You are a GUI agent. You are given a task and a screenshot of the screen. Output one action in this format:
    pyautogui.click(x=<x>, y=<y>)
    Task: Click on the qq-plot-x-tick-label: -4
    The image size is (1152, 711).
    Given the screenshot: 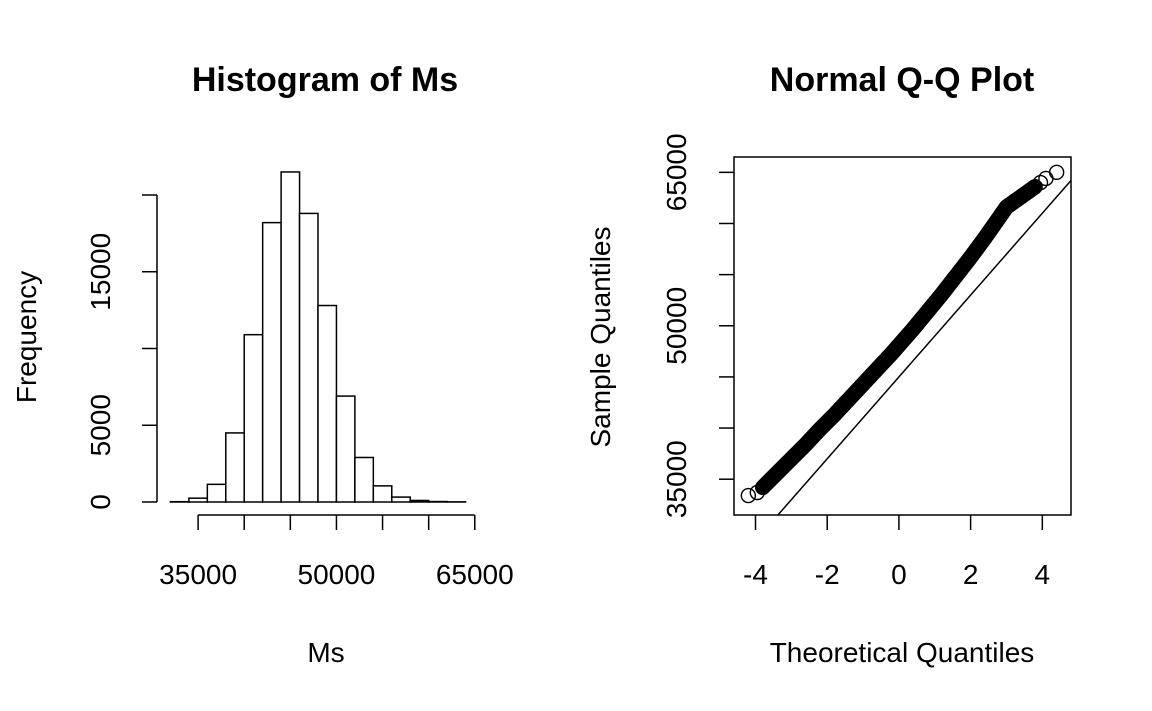 What is the action you would take?
    pyautogui.click(x=755, y=574)
    